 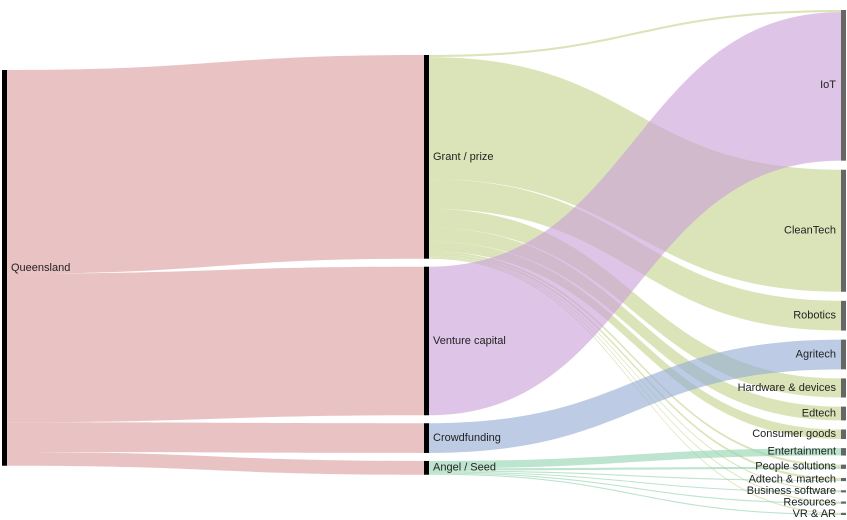 I want to click on link-angel-seed-to-business-software, so click(x=635, y=482).